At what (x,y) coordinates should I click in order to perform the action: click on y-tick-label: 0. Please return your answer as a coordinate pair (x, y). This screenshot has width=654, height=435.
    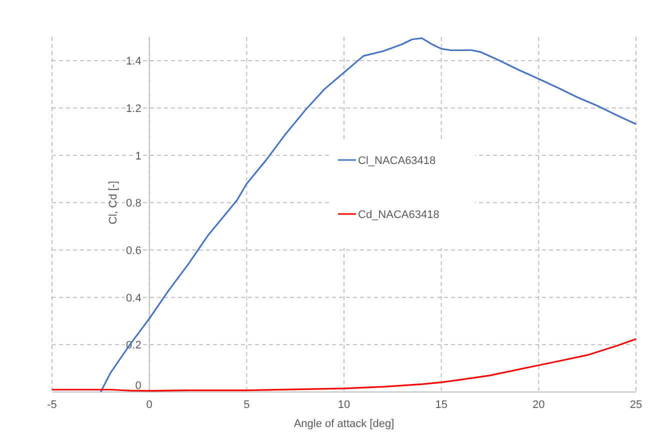
    Looking at the image, I should click on (138, 386).